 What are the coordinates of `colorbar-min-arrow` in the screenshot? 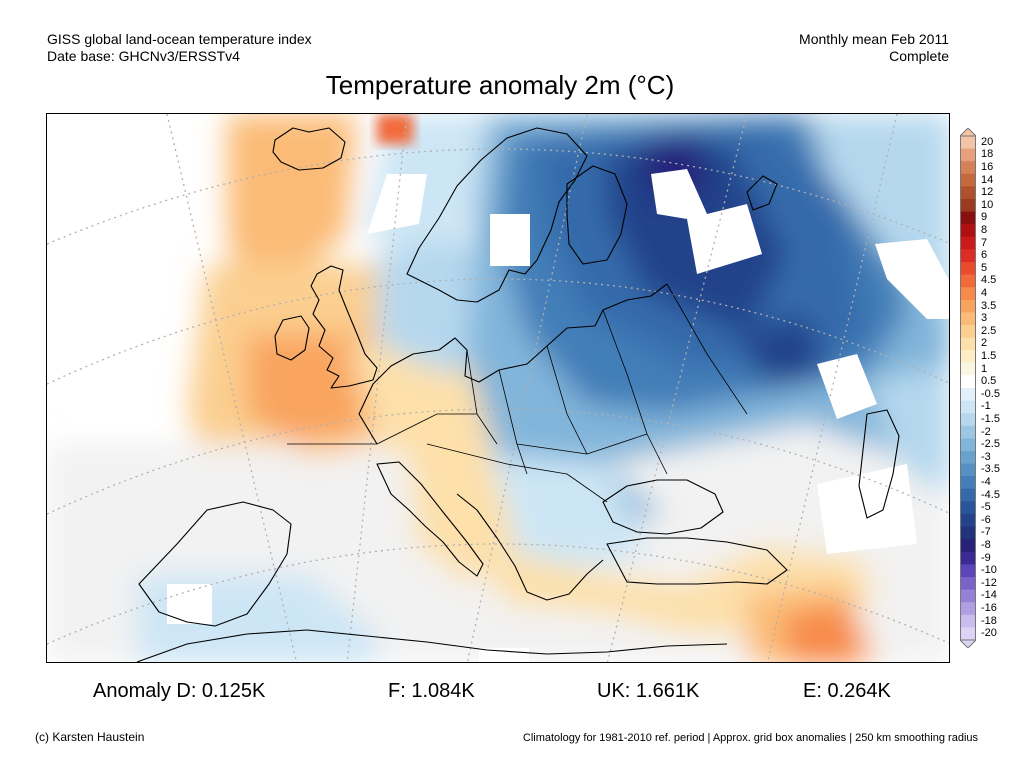 It's located at (968, 643).